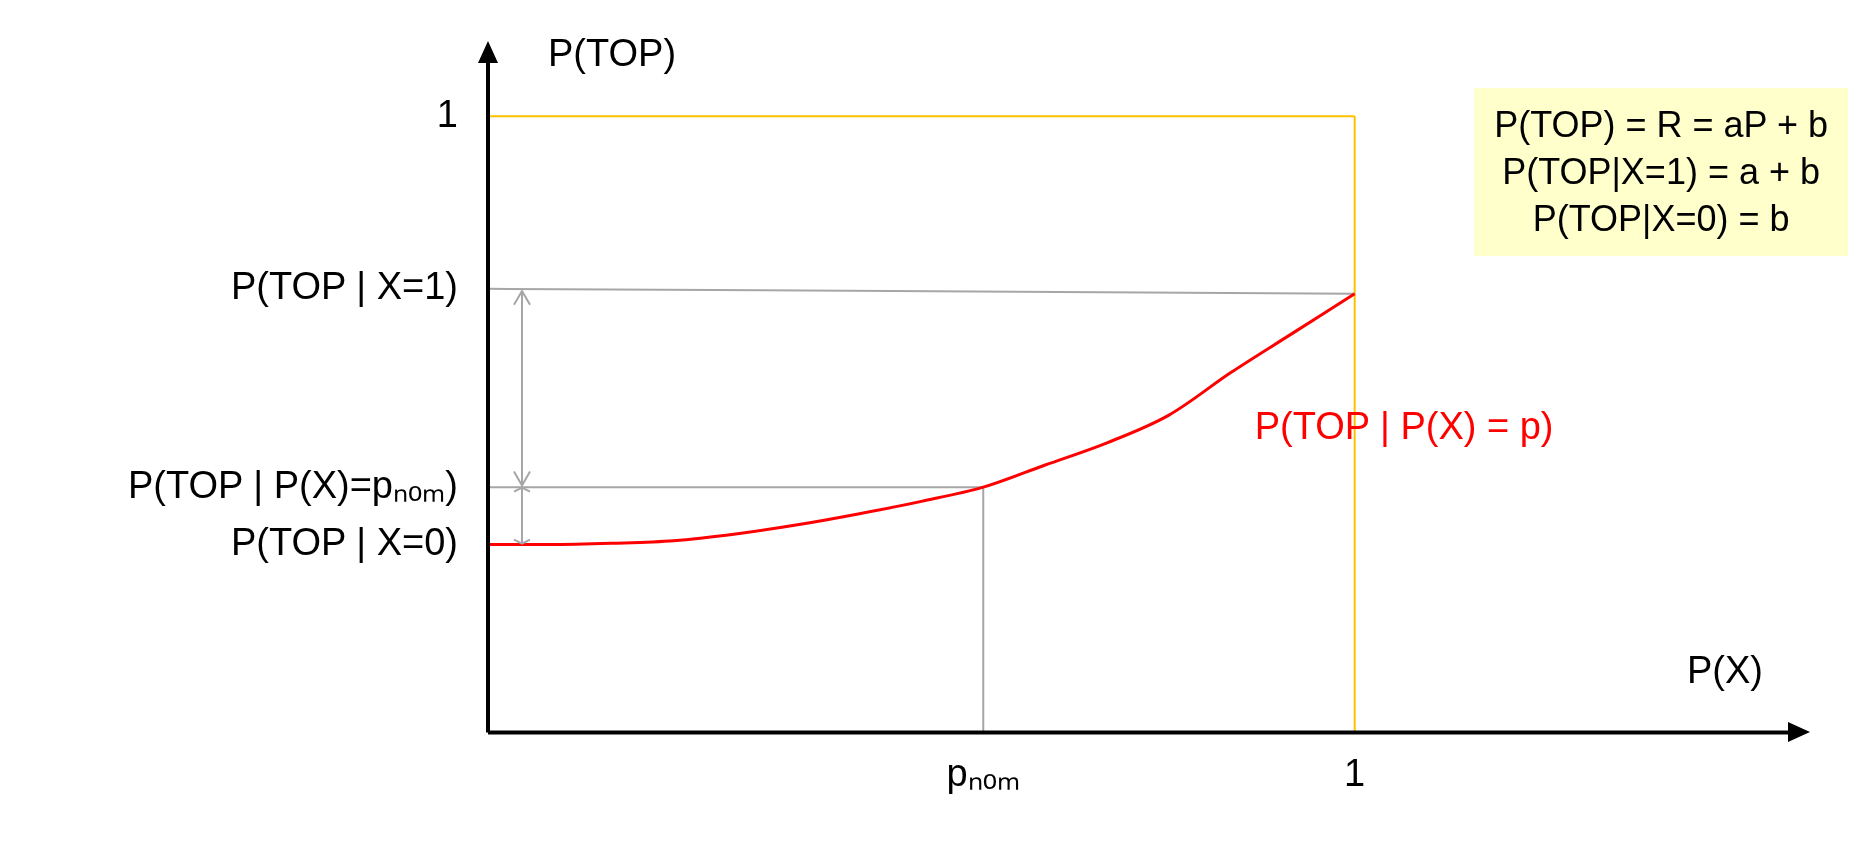 This screenshot has width=1869, height=845. I want to click on annotation: P(TOP) = R = aP + b, so click(1661, 125).